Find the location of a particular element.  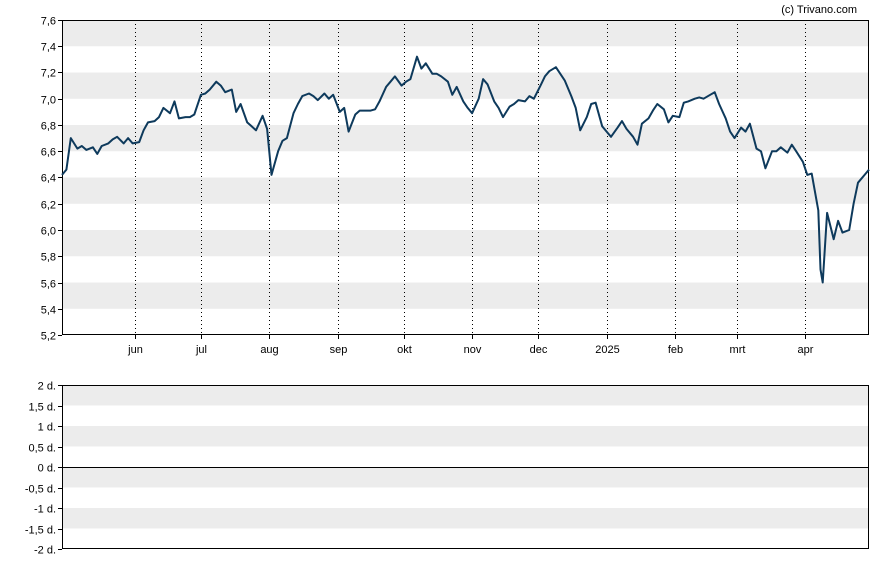

x-tick-label: mrt is located at coordinates (738, 350).